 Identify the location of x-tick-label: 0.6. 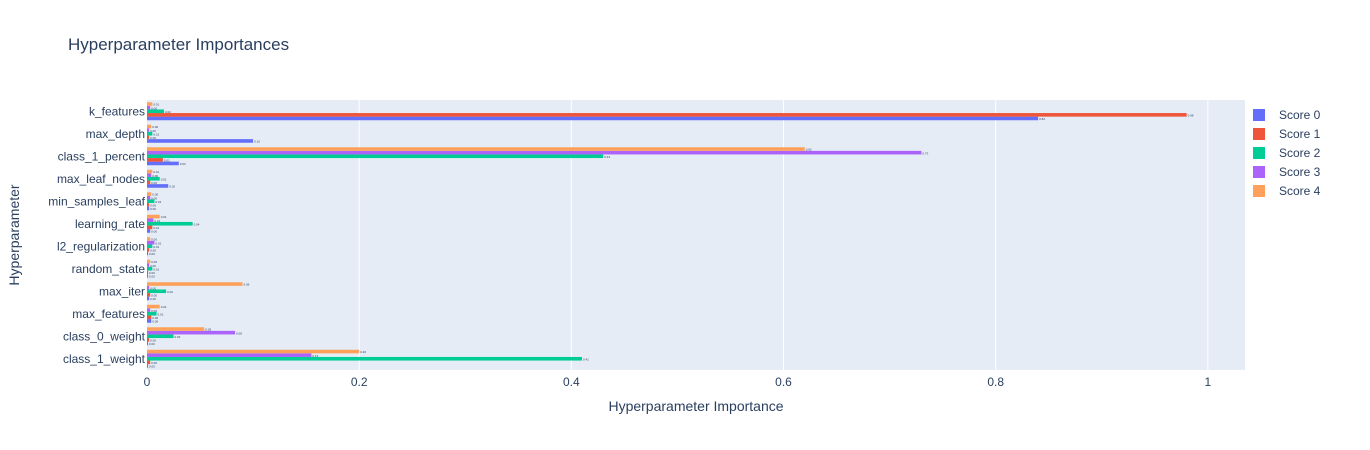
(783, 382).